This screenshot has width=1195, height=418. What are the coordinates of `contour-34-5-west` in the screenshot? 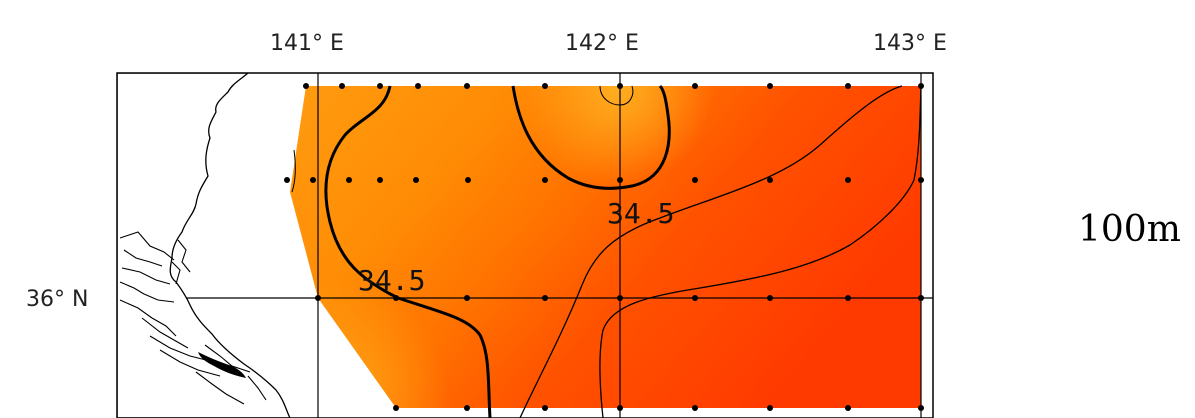 It's located at (408, 251).